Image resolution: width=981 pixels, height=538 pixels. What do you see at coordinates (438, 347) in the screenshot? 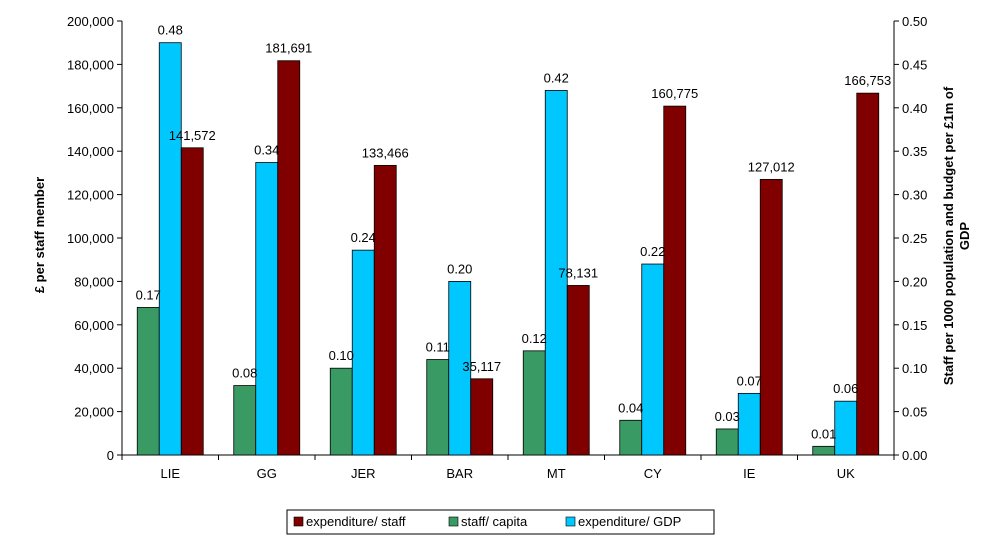
I see `data-label: 0.11` at bounding box center [438, 347].